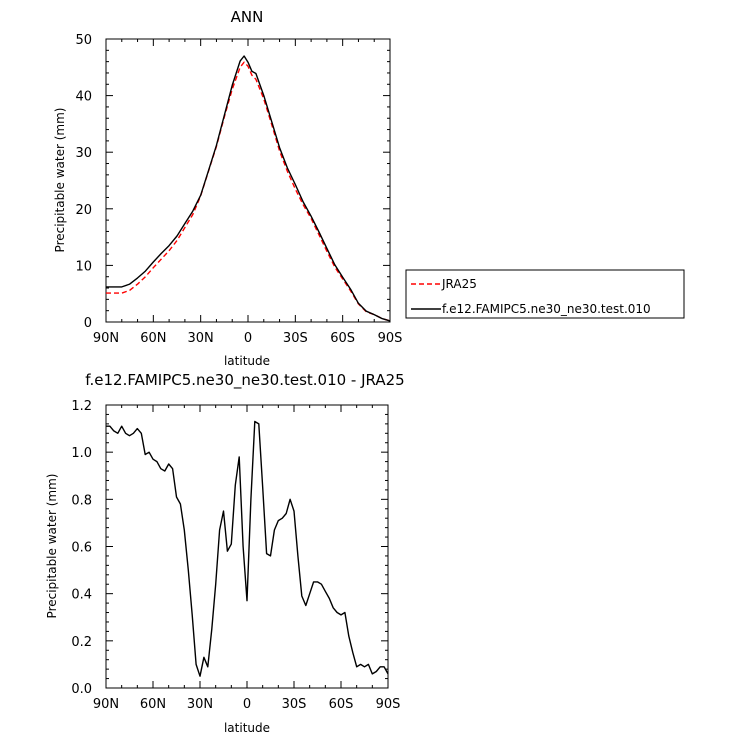  I want to click on bottom-y-axis-label: Precipitable water (mm), so click(52, 546).